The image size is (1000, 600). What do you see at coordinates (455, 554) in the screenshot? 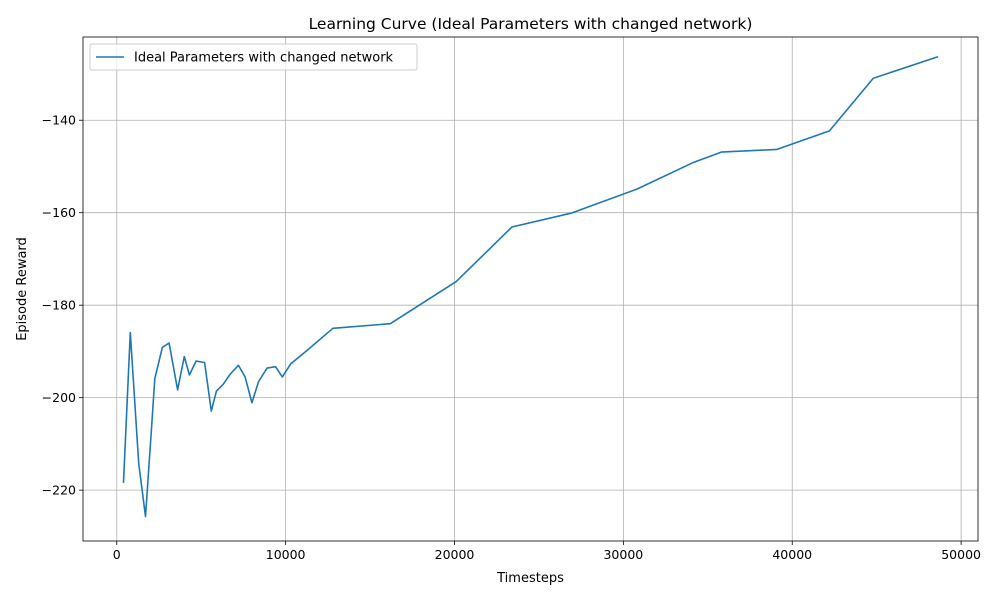
I see `x-tick-label: 20000` at bounding box center [455, 554].